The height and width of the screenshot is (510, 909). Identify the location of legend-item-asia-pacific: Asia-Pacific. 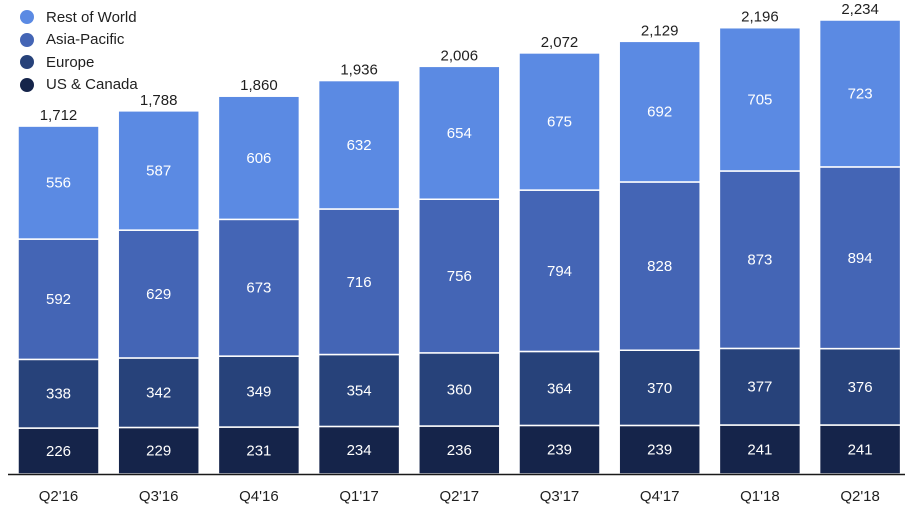
(79, 40).